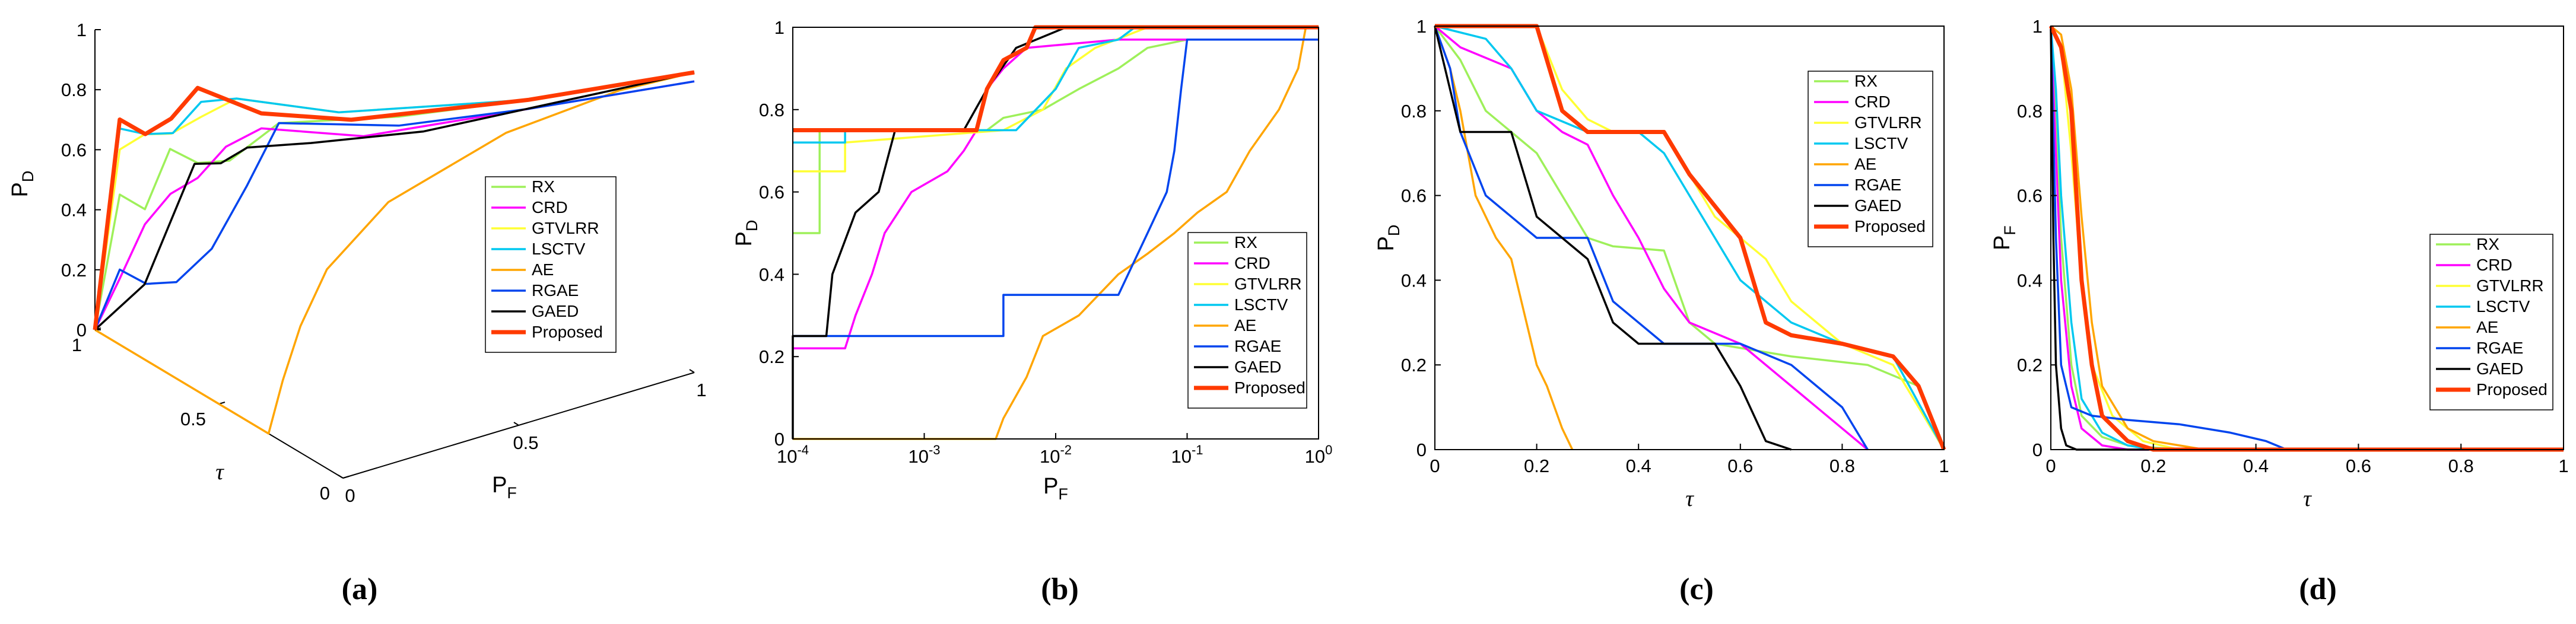 This screenshot has height=624, width=2576. What do you see at coordinates (22, 184) in the screenshot?
I see `pd-axis-label: PD` at bounding box center [22, 184].